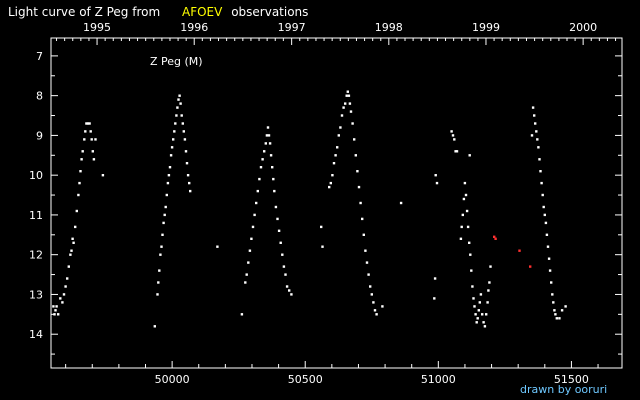 The width and height of the screenshot is (640, 400). What do you see at coordinates (571, 379) in the screenshot?
I see `x-tick-label: 51500` at bounding box center [571, 379].